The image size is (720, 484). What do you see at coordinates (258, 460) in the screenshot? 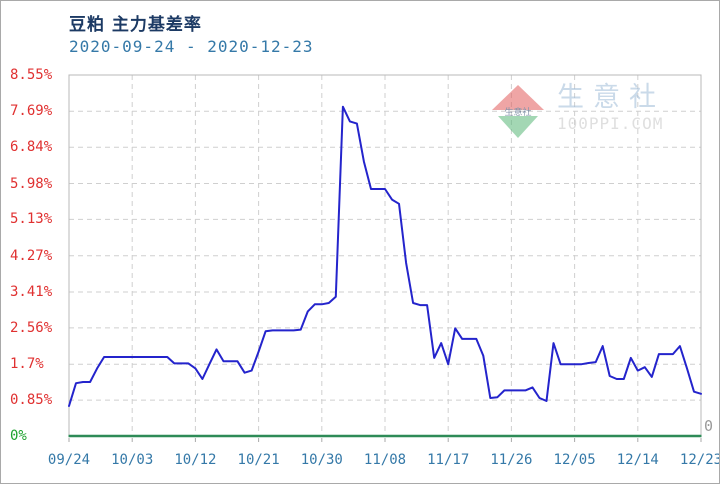
I see `x-tick-label: 10/21` at bounding box center [258, 460].